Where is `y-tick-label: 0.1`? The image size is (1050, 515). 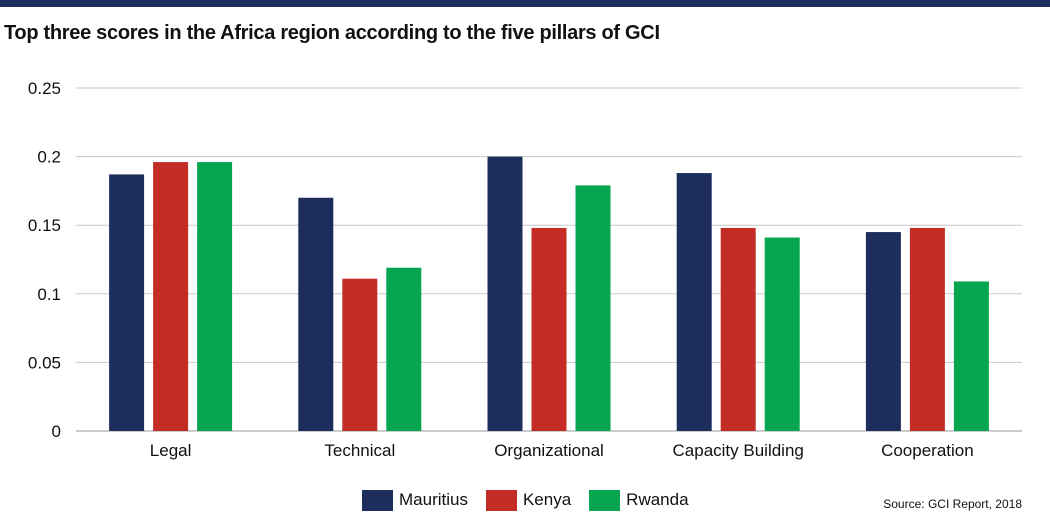 y-tick-label: 0.1 is located at coordinates (49, 294).